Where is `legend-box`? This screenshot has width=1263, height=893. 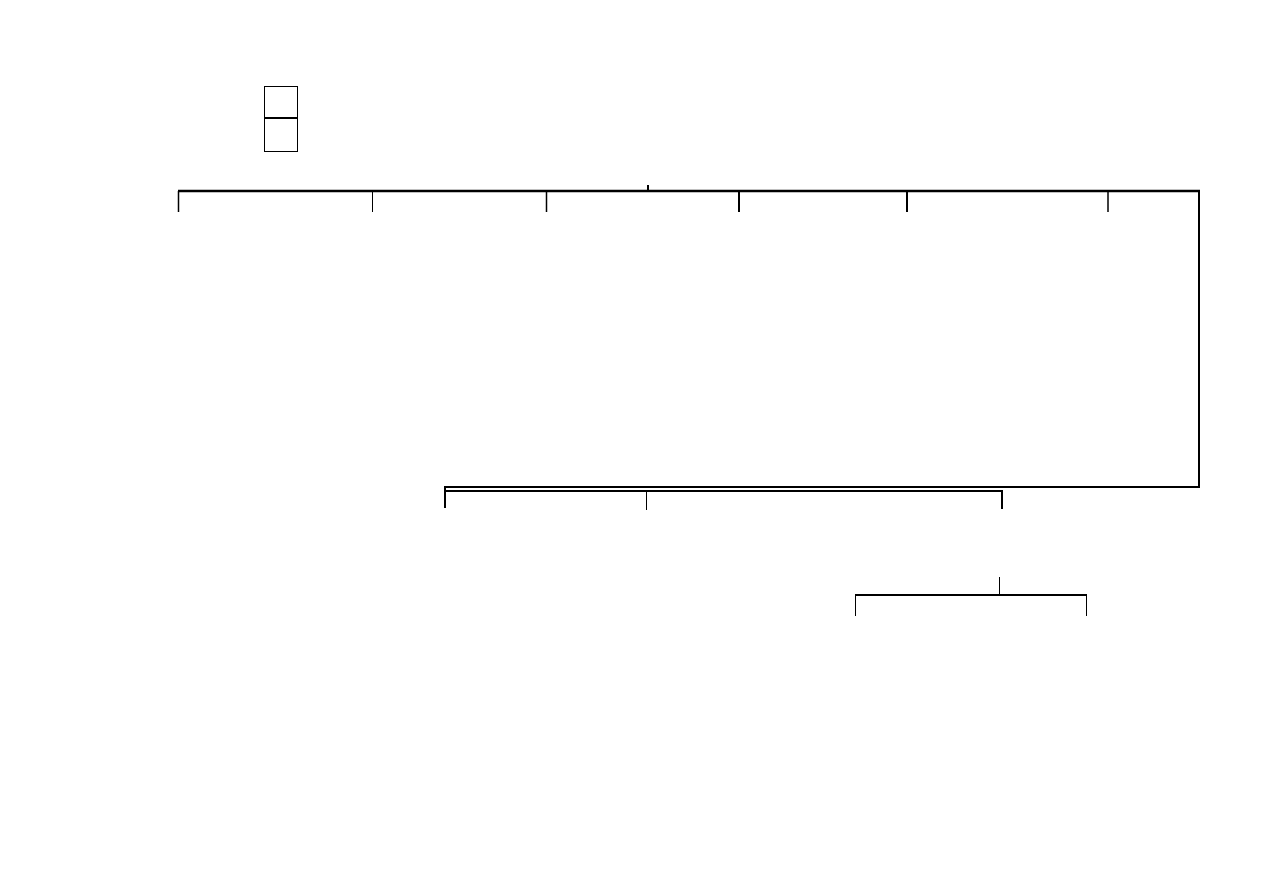 legend-box is located at coordinates (281, 119).